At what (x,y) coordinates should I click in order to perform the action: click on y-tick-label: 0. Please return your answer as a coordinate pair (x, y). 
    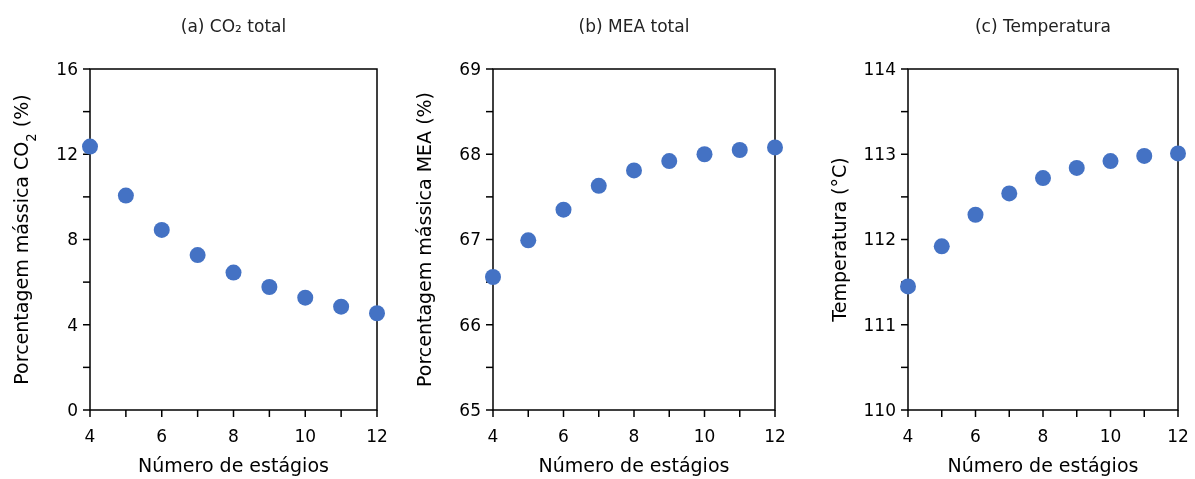
    Looking at the image, I should click on (72, 409).